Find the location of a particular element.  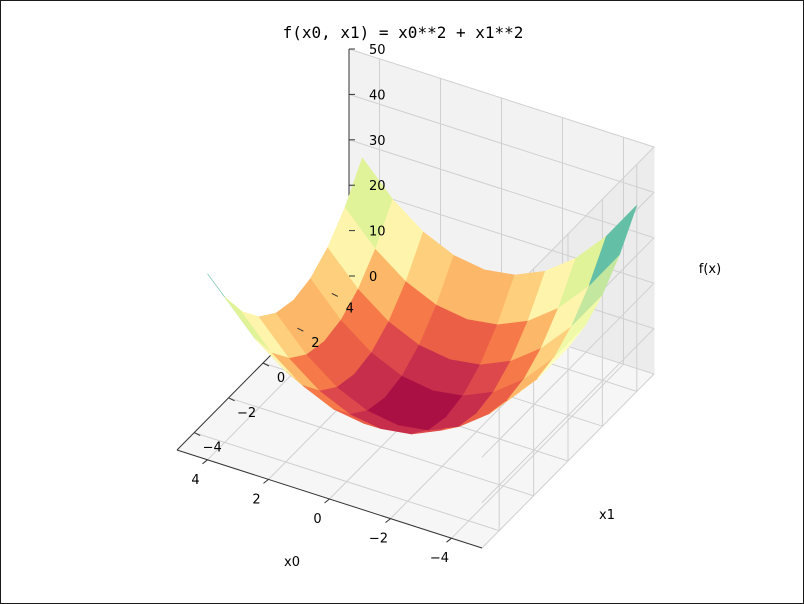

y-tick-label: 0 is located at coordinates (281, 378).